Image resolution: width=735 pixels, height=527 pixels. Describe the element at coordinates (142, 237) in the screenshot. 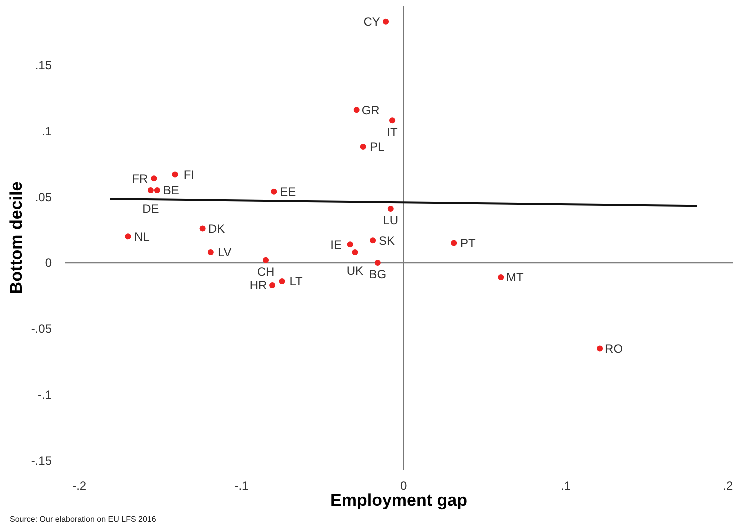

I see `annotation: NL` at that location.